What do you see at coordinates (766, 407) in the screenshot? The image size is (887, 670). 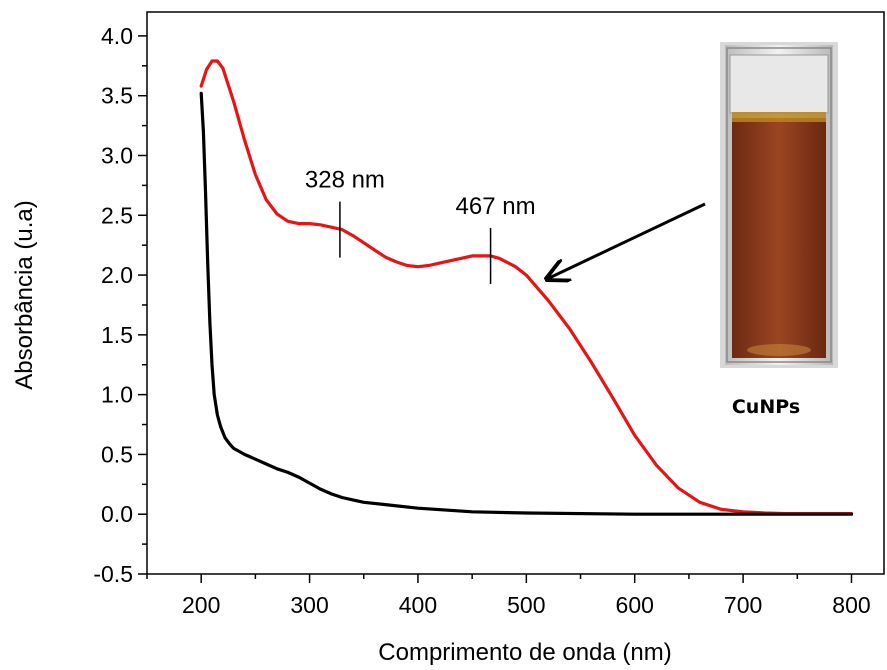 I see `inset-label: CuNPs` at bounding box center [766, 407].